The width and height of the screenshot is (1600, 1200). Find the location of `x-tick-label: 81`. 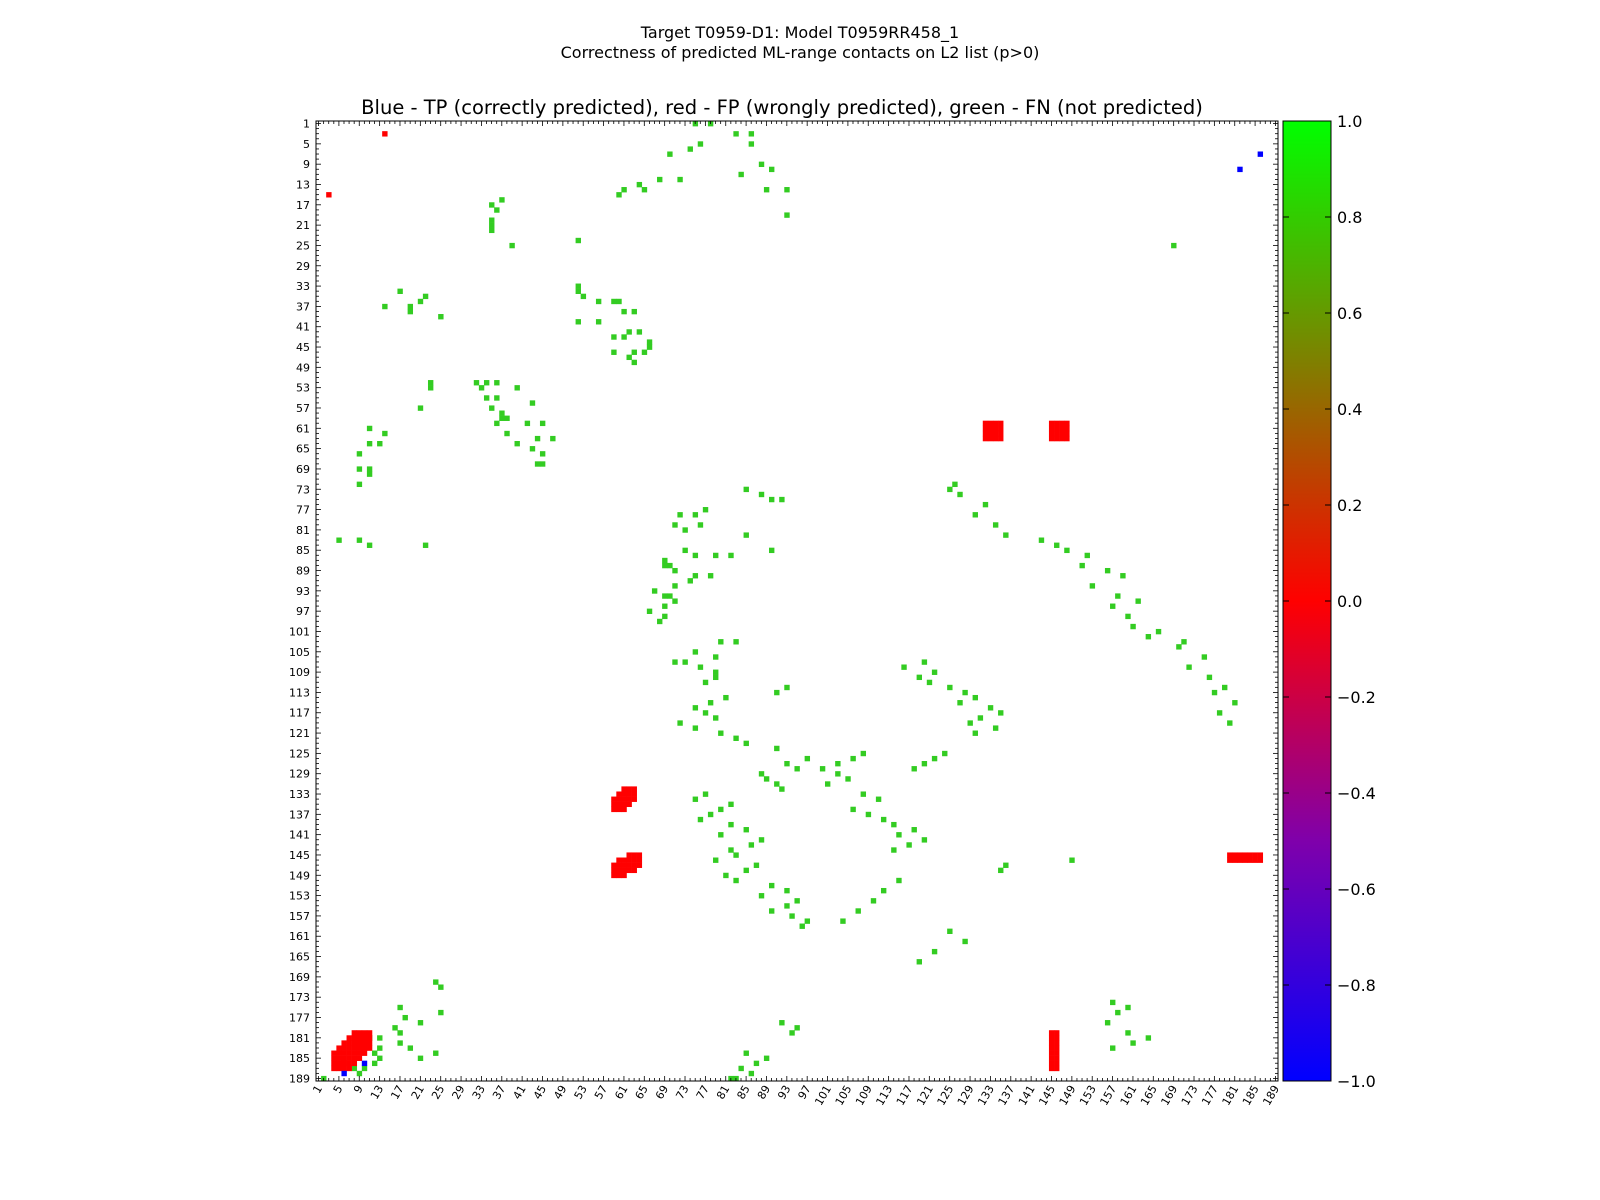

x-tick-label: 81 is located at coordinates (723, 1092).